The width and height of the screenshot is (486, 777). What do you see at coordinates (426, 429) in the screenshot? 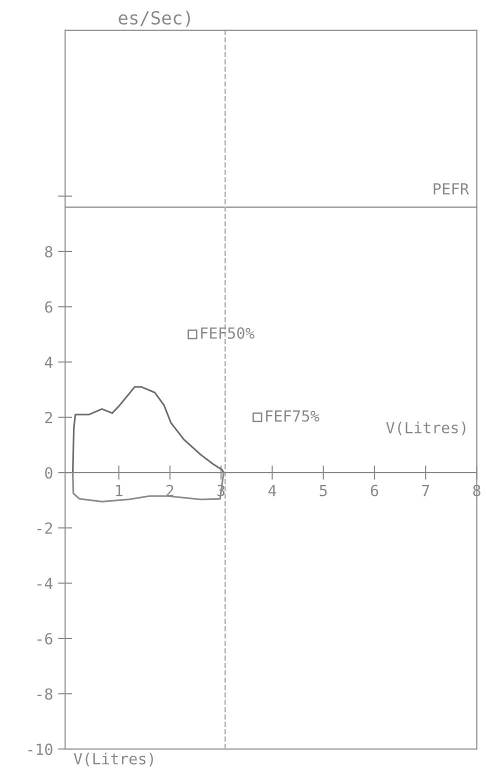
I see `annotation: V(Litres)` at bounding box center [426, 429].